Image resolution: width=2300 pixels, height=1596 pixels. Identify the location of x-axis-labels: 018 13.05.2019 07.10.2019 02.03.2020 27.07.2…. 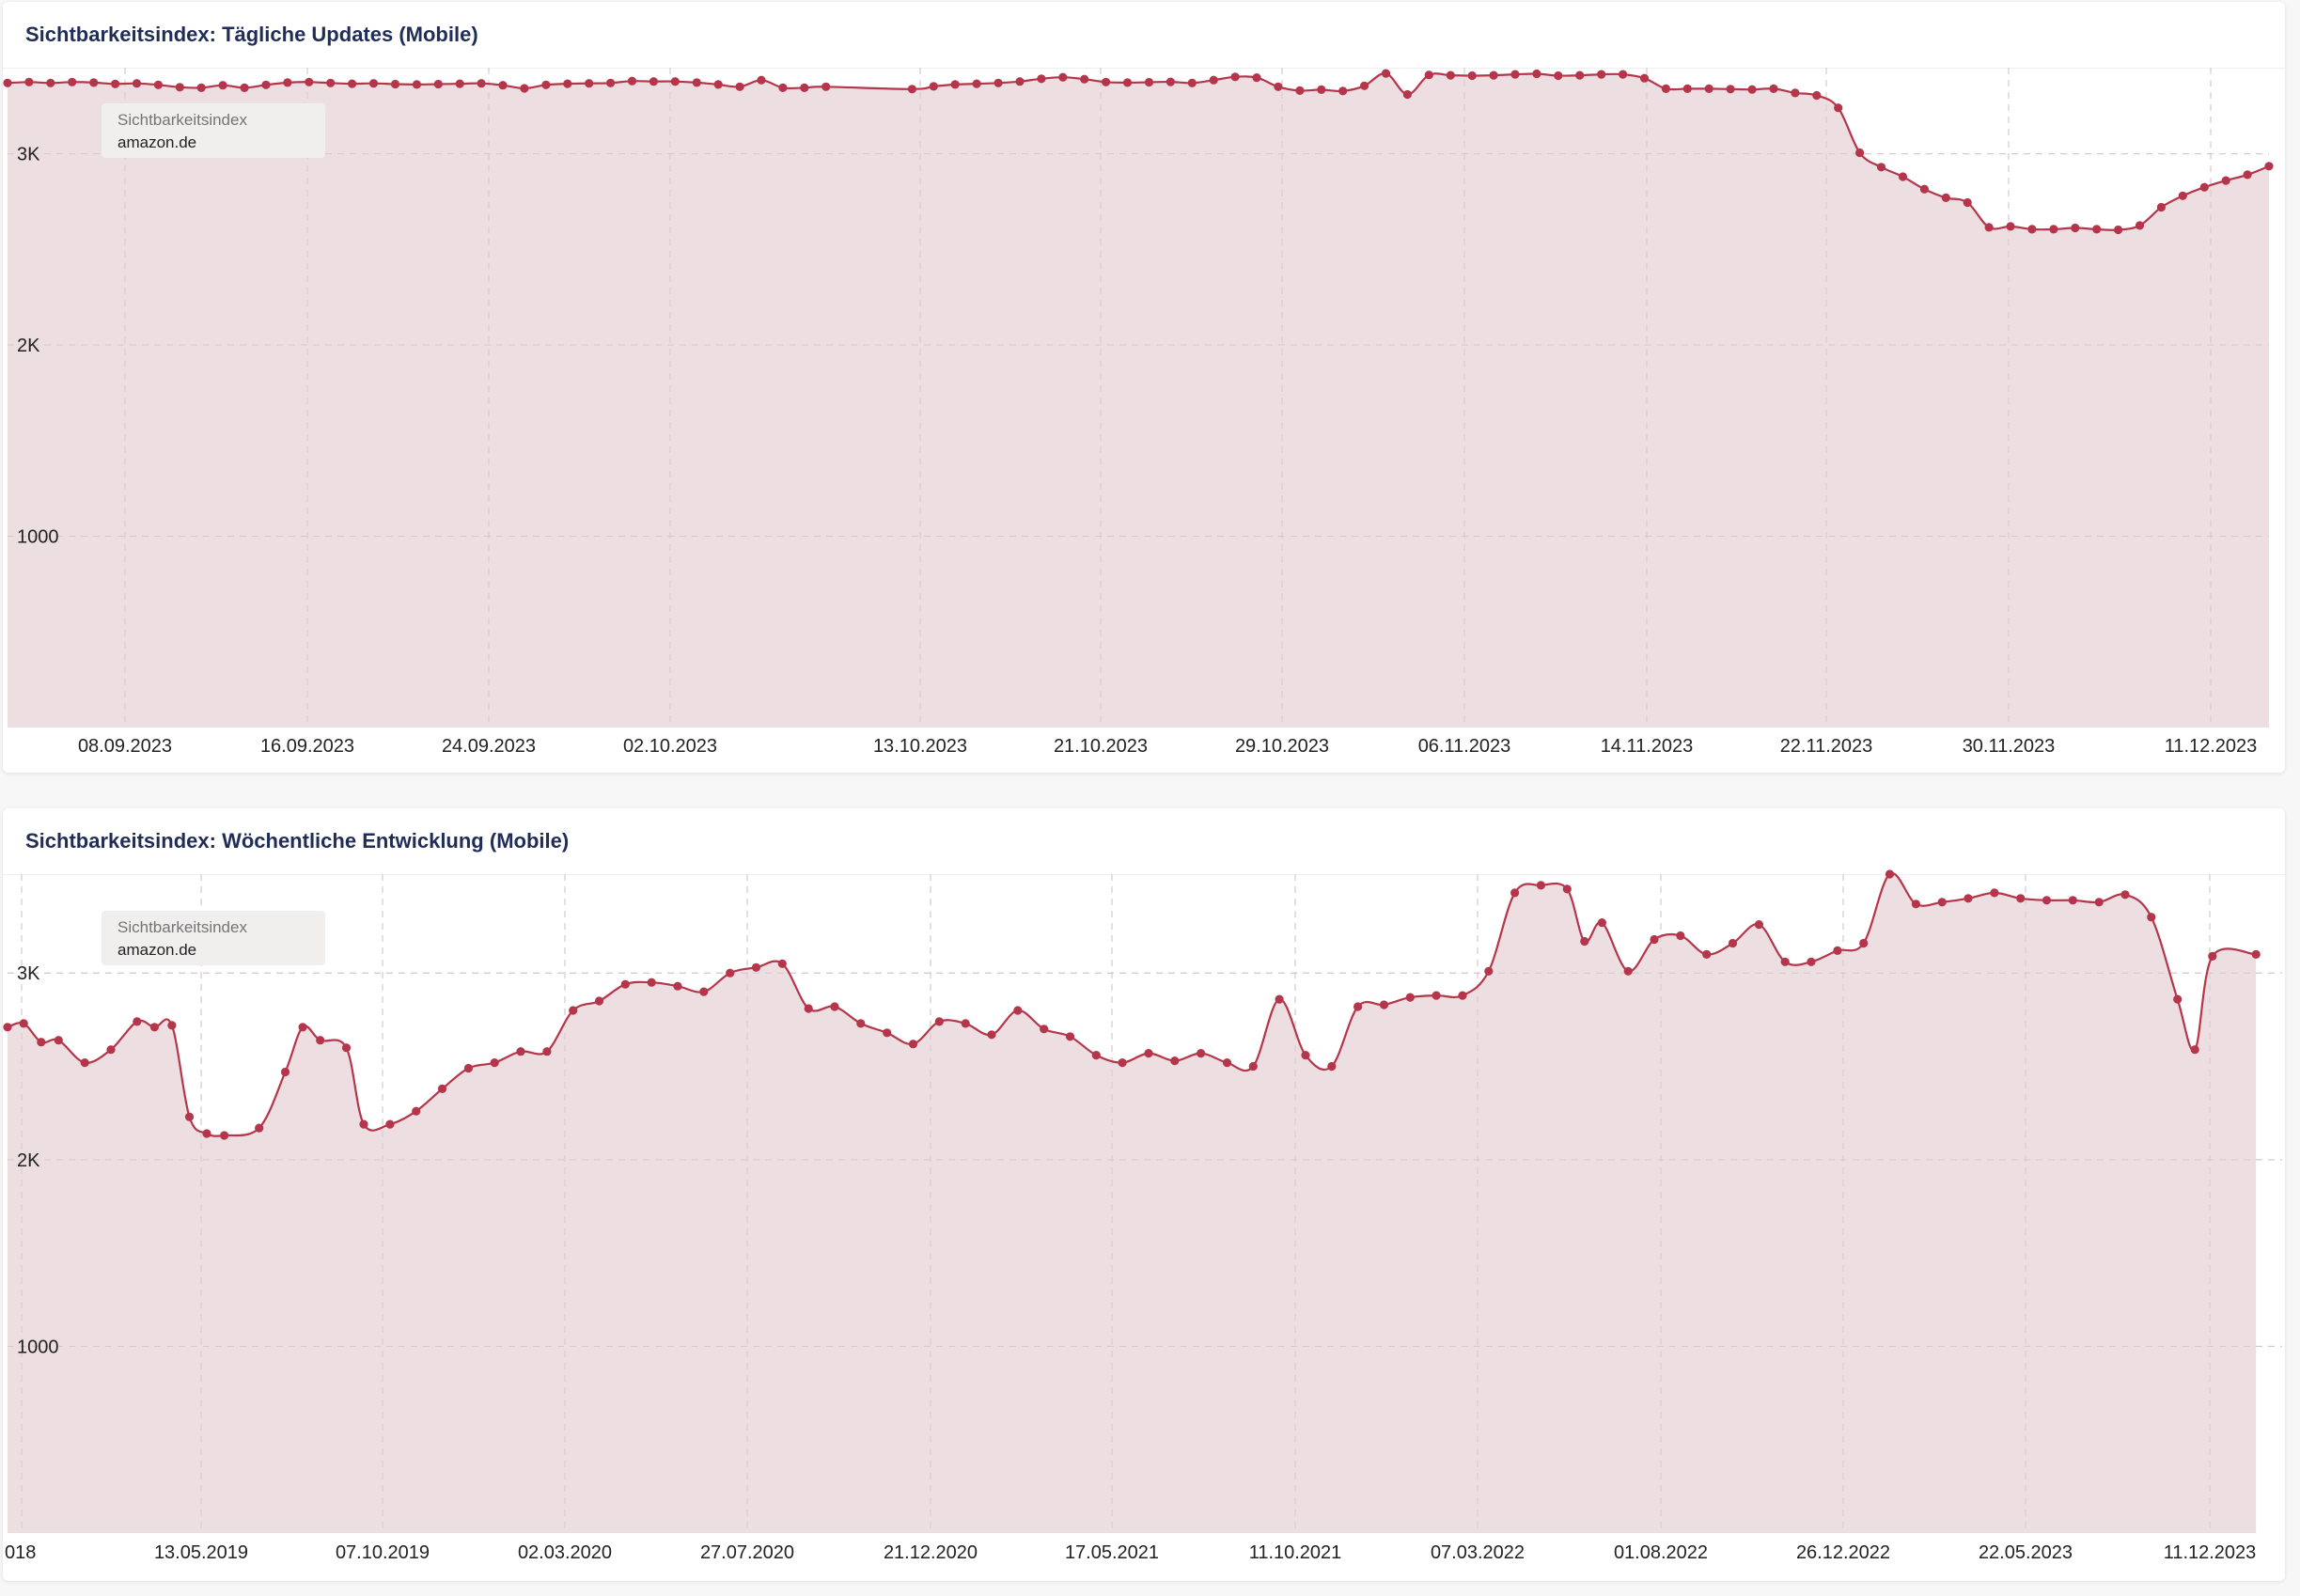
(1130, 1552).